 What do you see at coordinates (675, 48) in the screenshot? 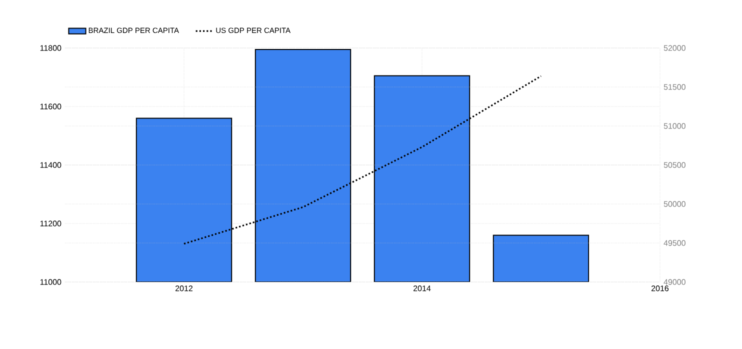
I see `y2-tick-label: 52000` at bounding box center [675, 48].